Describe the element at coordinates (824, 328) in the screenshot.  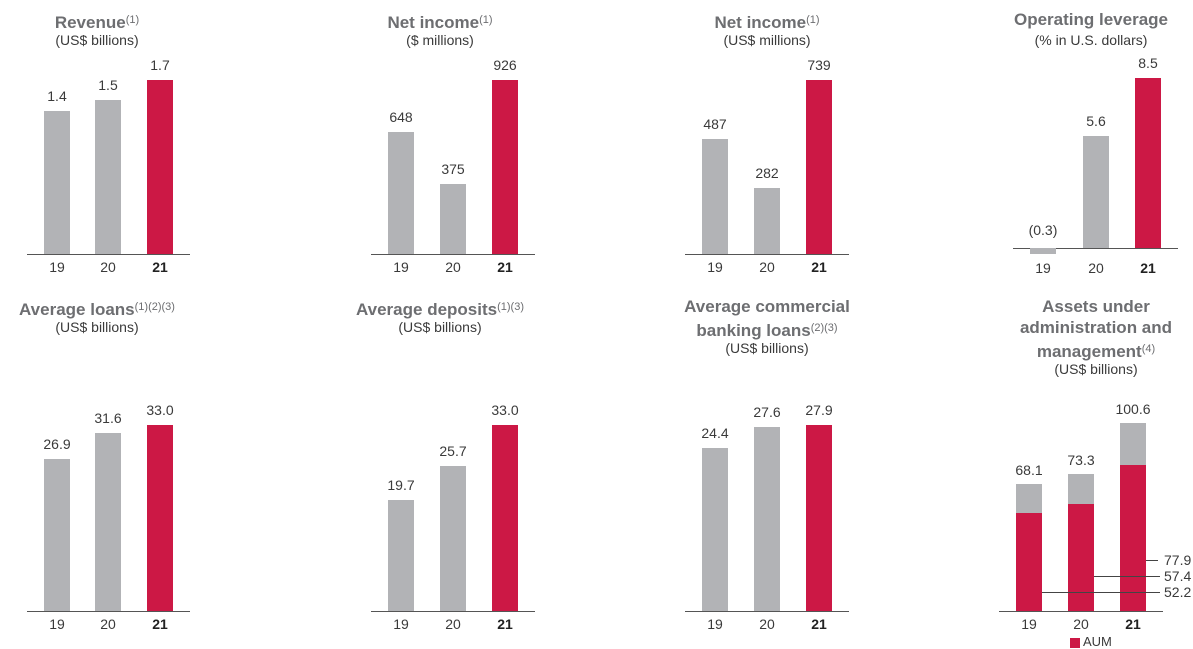
I see `footnote-ref: (2)(3)` at that location.